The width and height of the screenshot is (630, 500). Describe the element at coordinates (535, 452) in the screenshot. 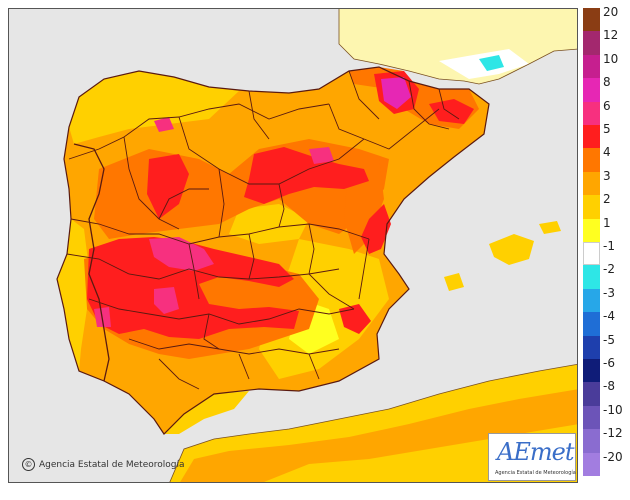

I see `logo-text: AEmet` at that location.